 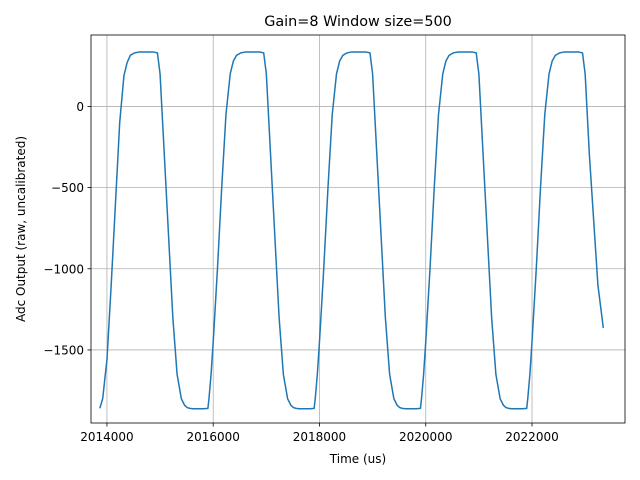 What do you see at coordinates (212, 437) in the screenshot?
I see `x-tick-label: 2016000` at bounding box center [212, 437].